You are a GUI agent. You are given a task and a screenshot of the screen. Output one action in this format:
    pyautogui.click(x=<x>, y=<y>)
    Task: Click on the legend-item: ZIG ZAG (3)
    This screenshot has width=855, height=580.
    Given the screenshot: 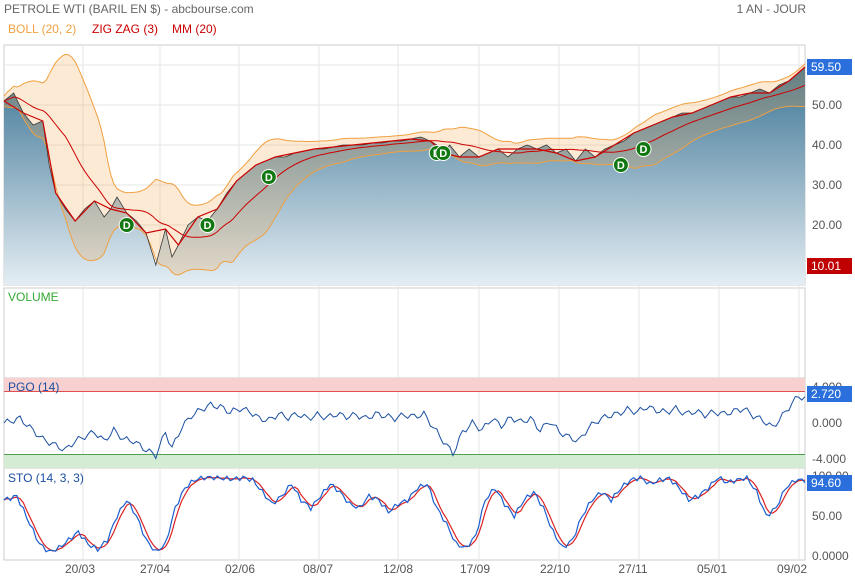 What is the action you would take?
    pyautogui.click(x=125, y=29)
    